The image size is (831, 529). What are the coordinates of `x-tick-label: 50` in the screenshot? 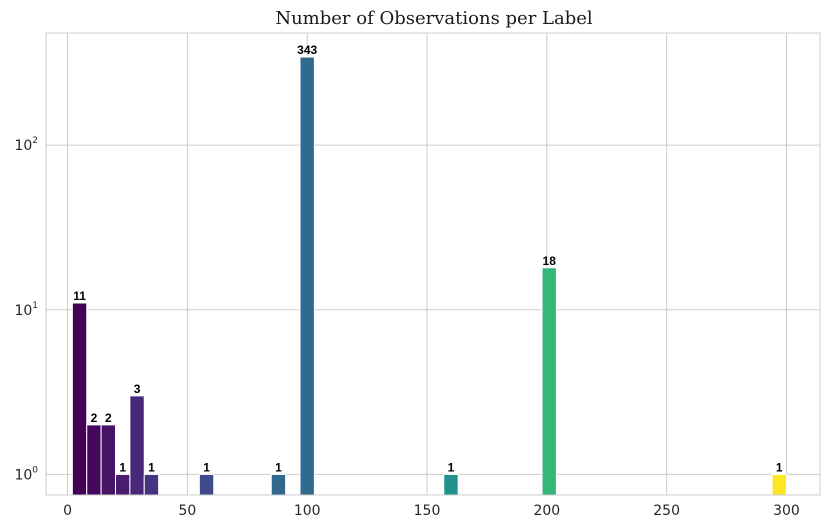 It's located at (187, 511).